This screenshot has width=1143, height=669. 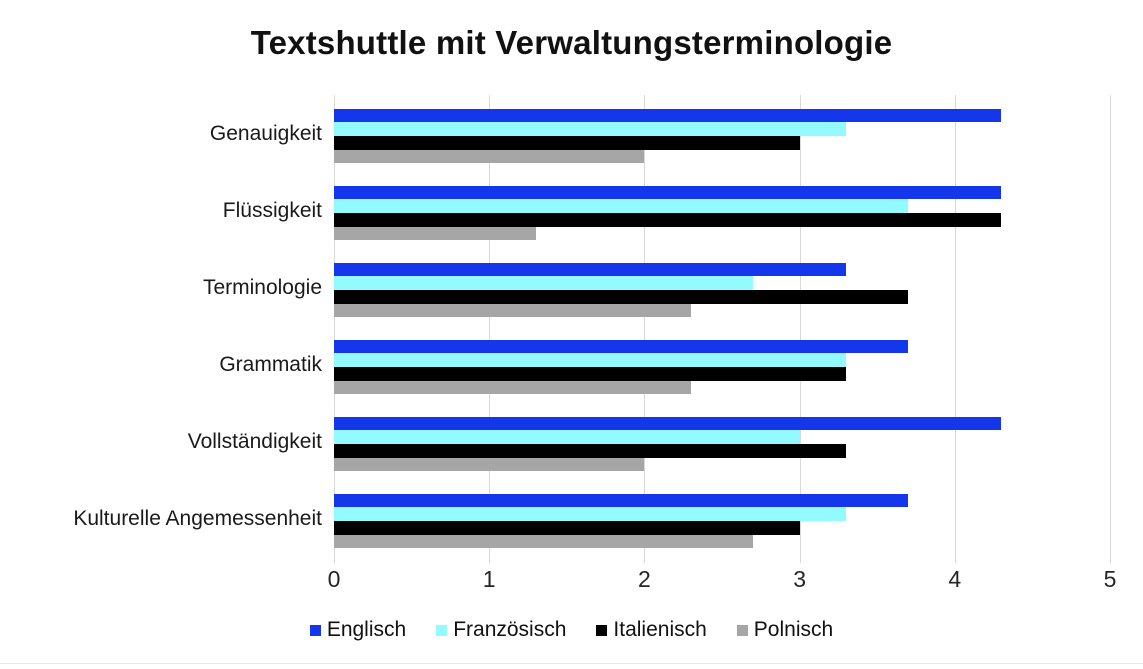 What do you see at coordinates (254, 441) in the screenshot?
I see `category-label-5: Vollständigkeit` at bounding box center [254, 441].